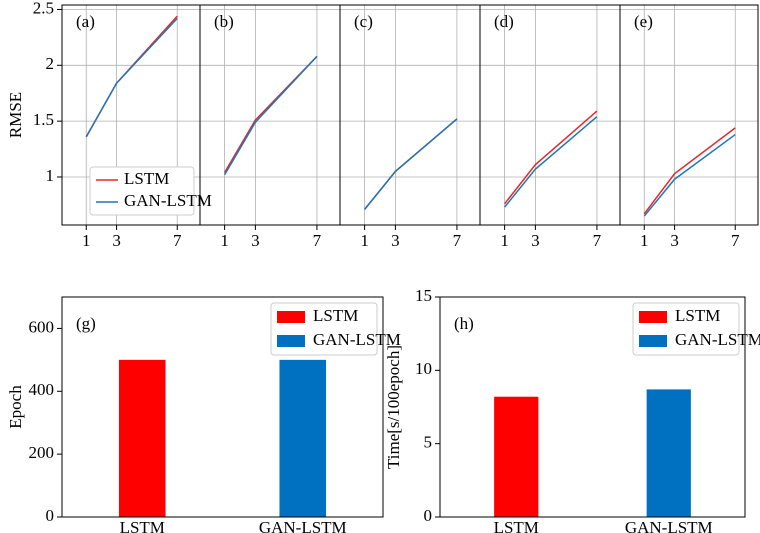  What do you see at coordinates (50, 175) in the screenshot?
I see `y-tick-label: 1` at bounding box center [50, 175].